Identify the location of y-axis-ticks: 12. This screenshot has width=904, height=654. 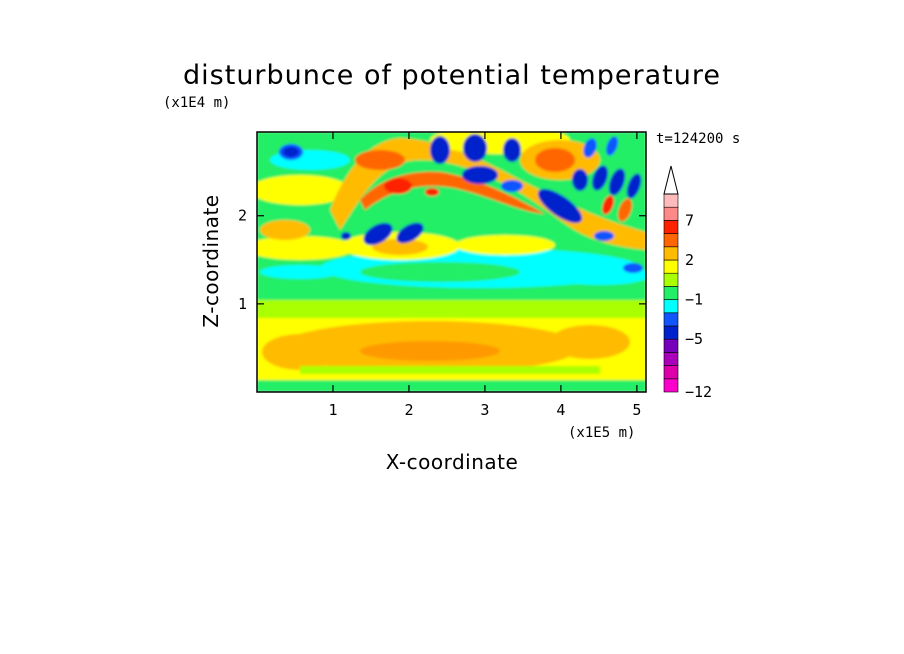
(442, 260).